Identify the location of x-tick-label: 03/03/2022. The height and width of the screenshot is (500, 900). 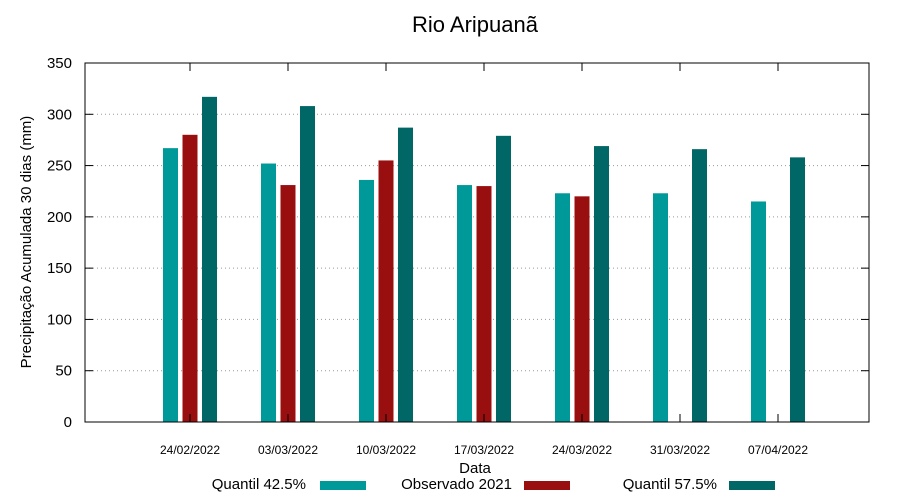
(288, 450).